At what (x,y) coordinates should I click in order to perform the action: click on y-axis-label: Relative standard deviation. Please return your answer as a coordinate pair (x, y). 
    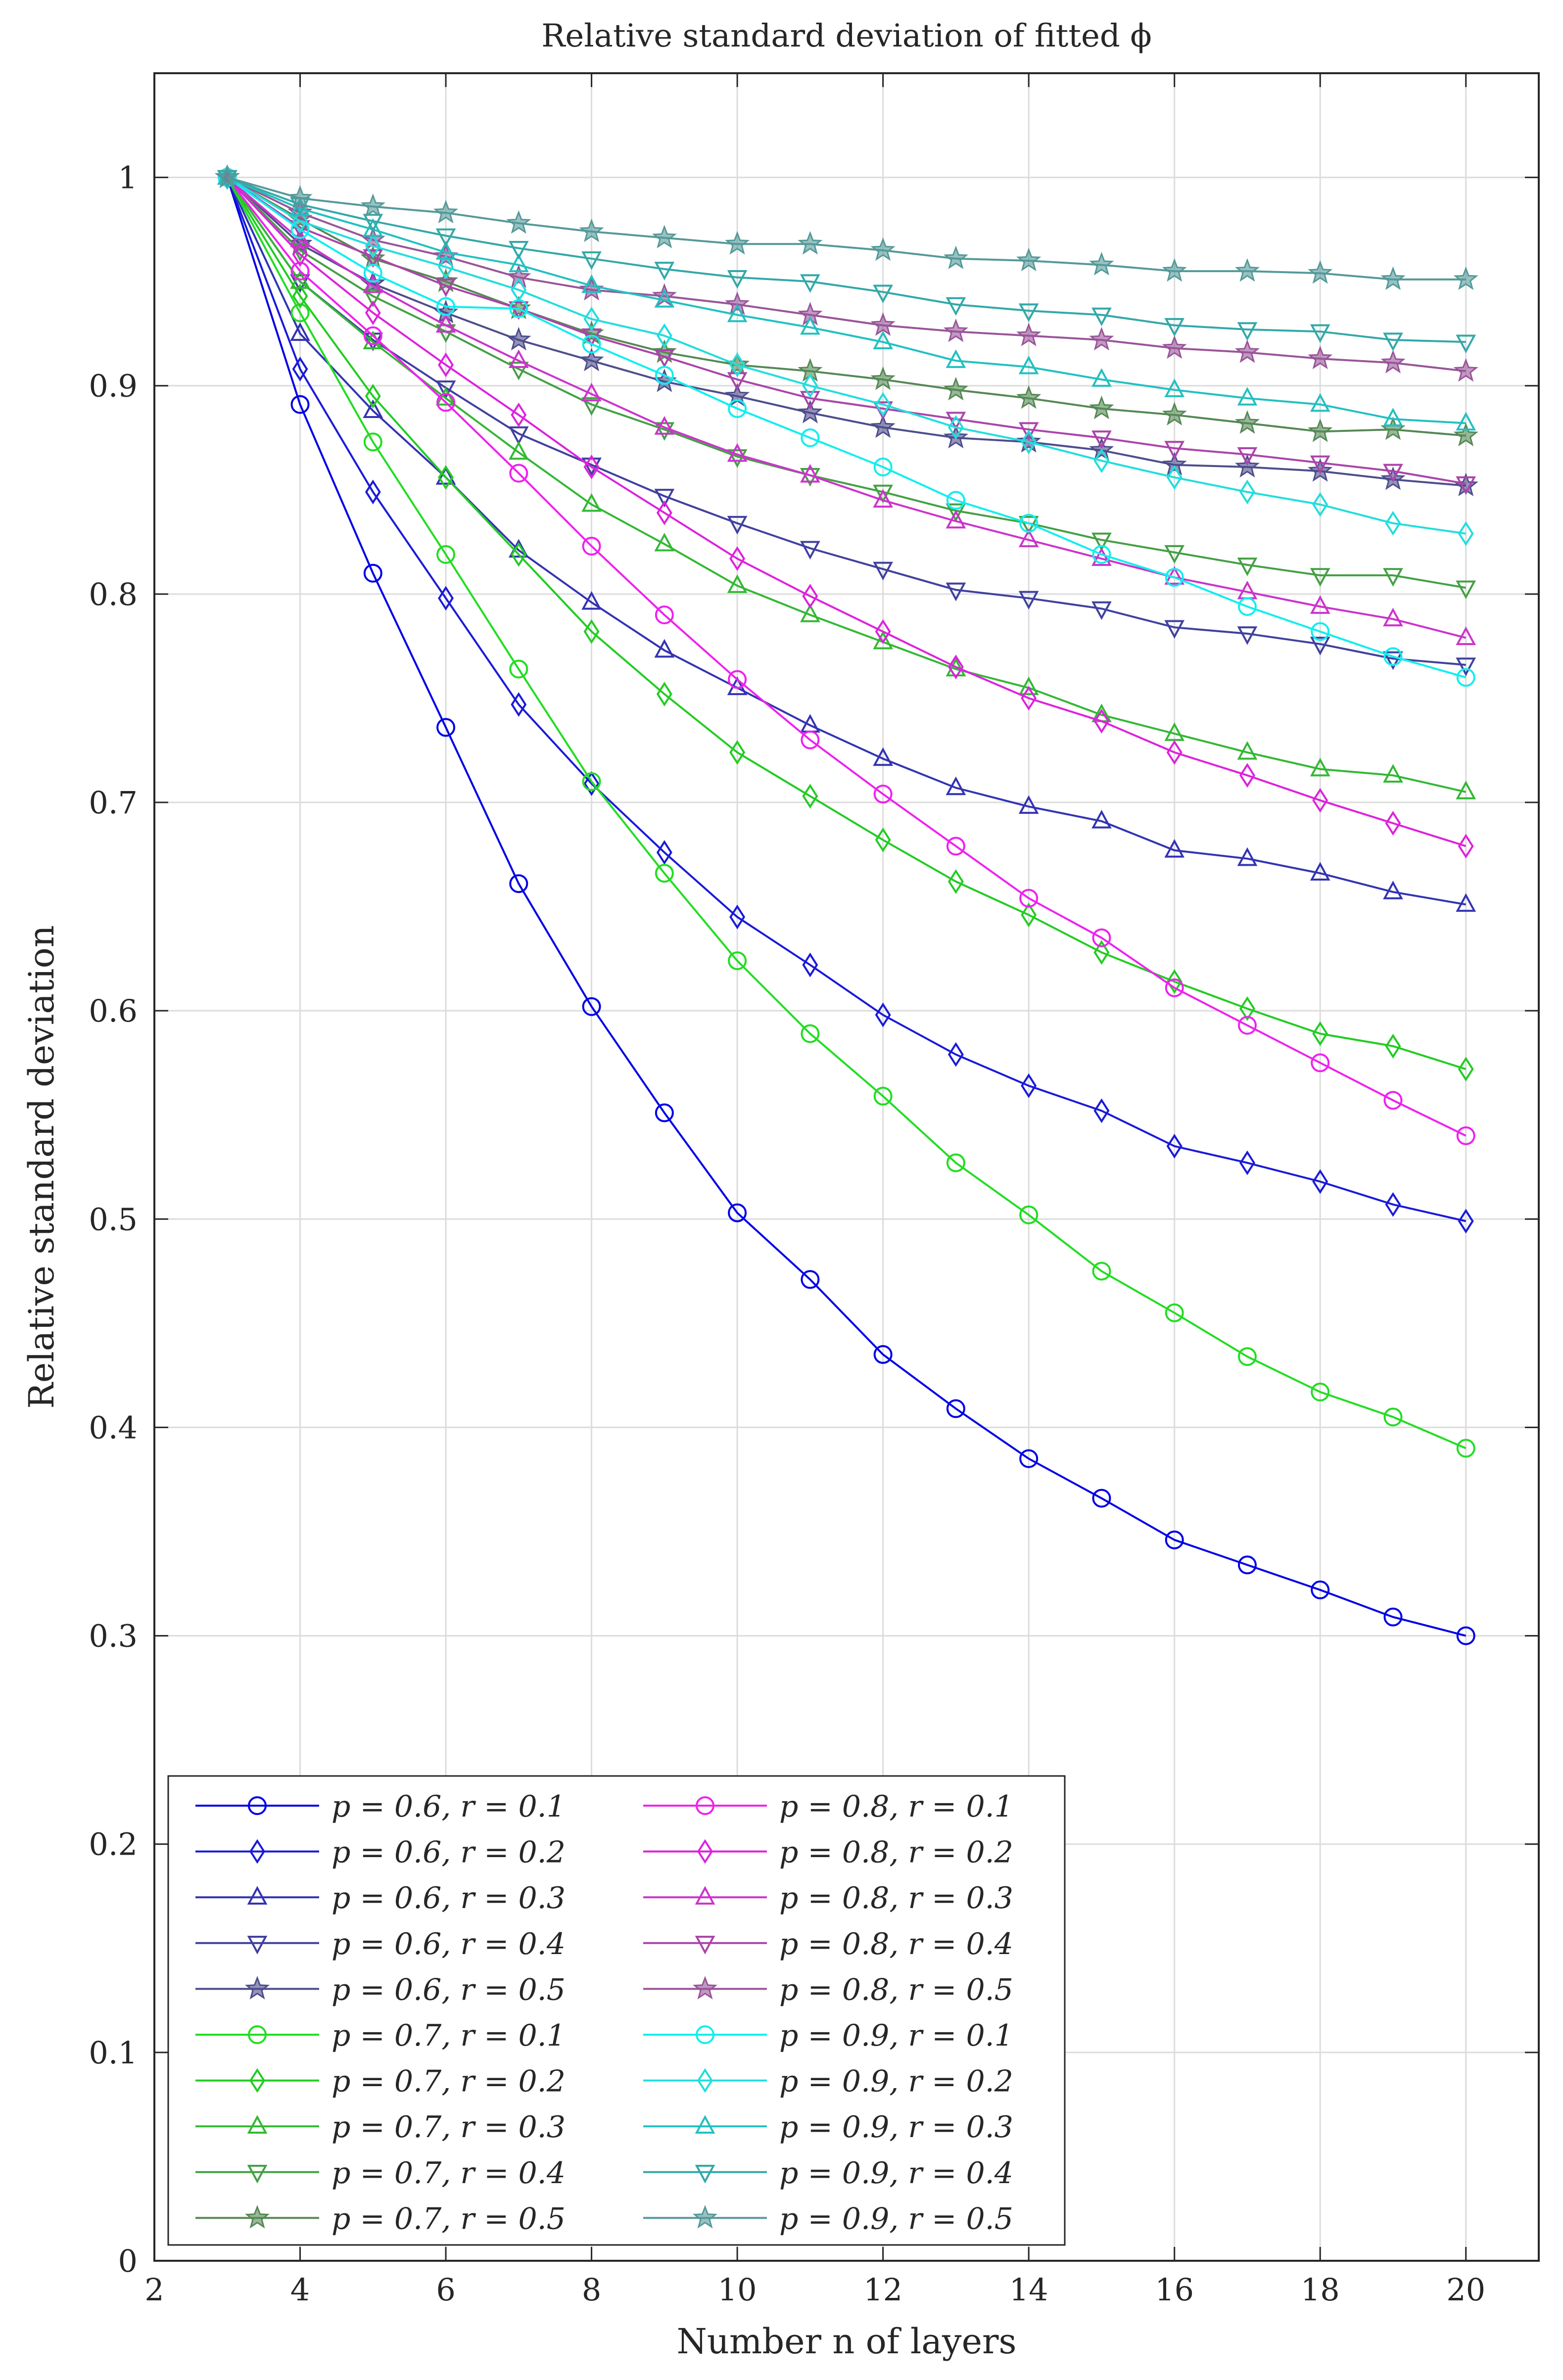
    Looking at the image, I should click on (41, 1167).